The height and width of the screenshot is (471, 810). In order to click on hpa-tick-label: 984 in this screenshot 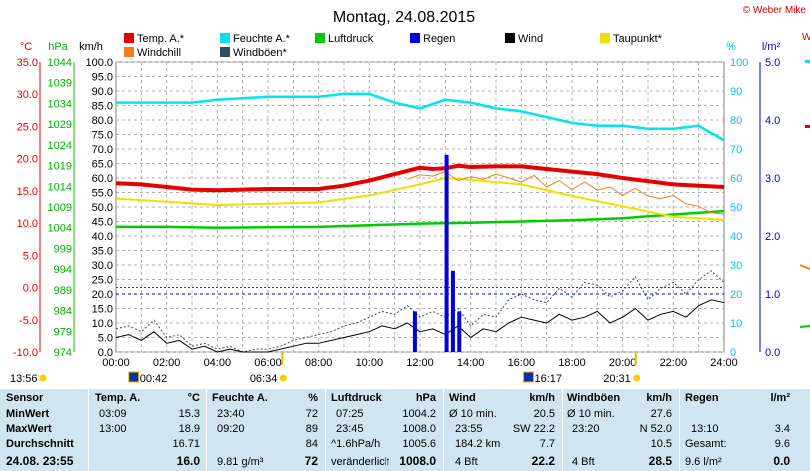, I will do `click(63, 312)`.